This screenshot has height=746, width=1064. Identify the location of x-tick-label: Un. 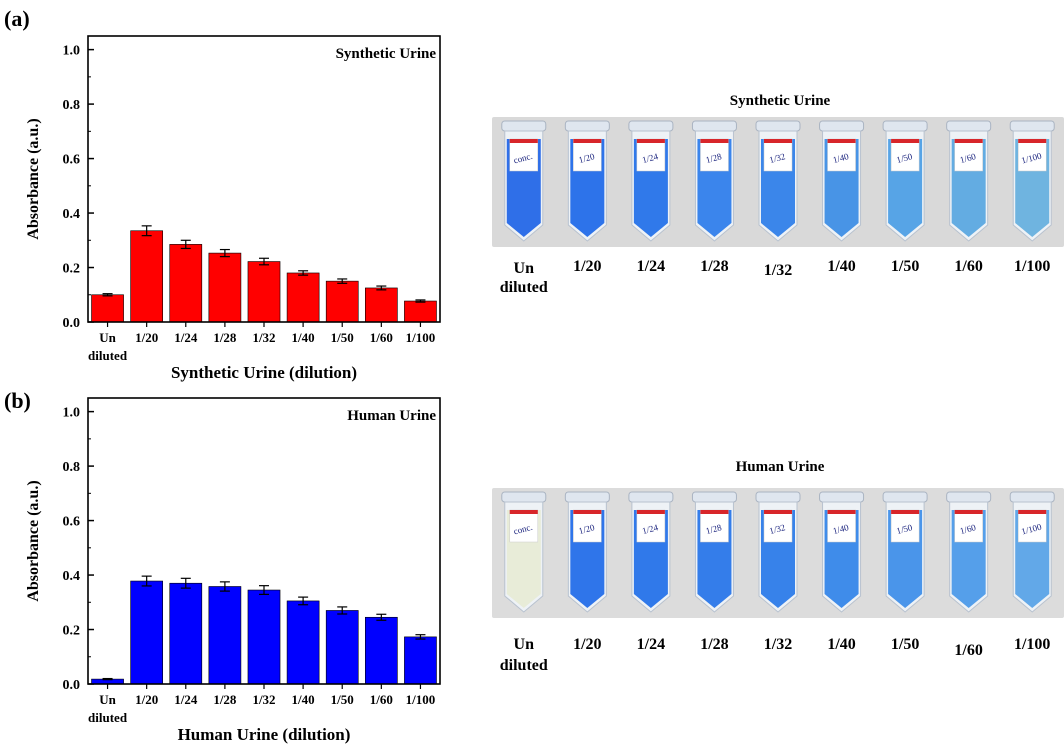
(107, 337).